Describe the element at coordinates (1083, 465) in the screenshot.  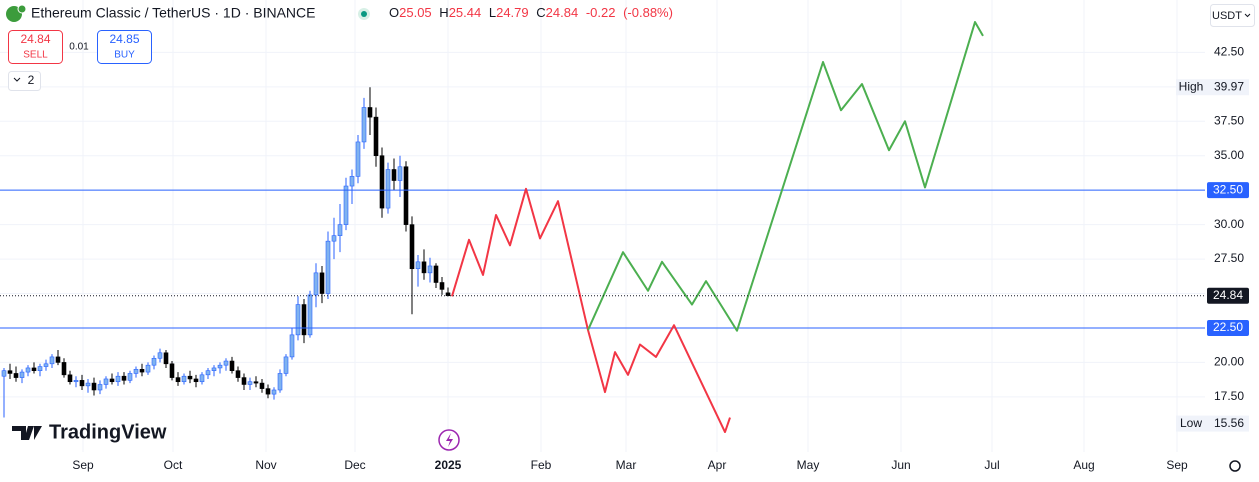
I see `x-tick-label: Aug` at that location.